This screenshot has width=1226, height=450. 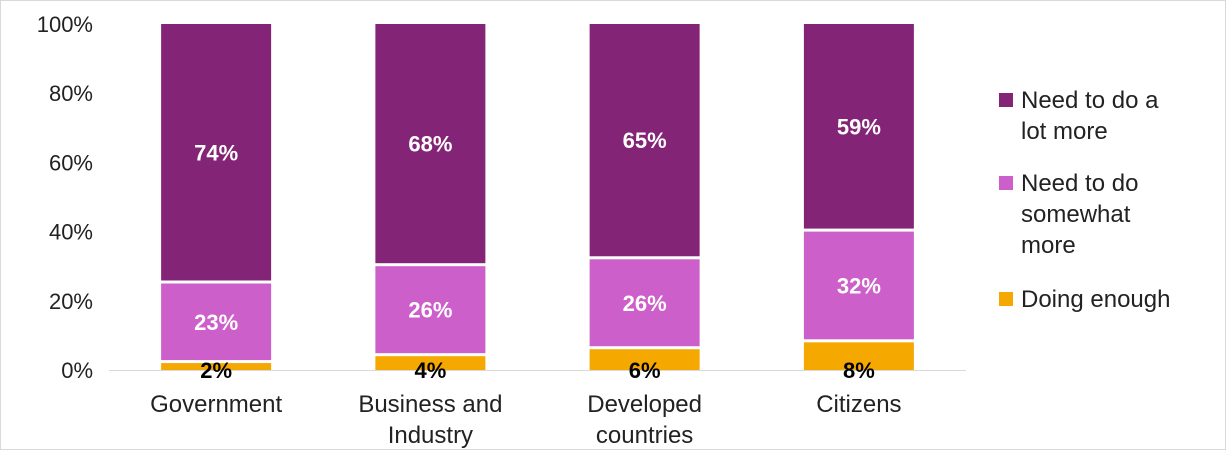 What do you see at coordinates (859, 370) in the screenshot?
I see `data-label: 8%` at bounding box center [859, 370].